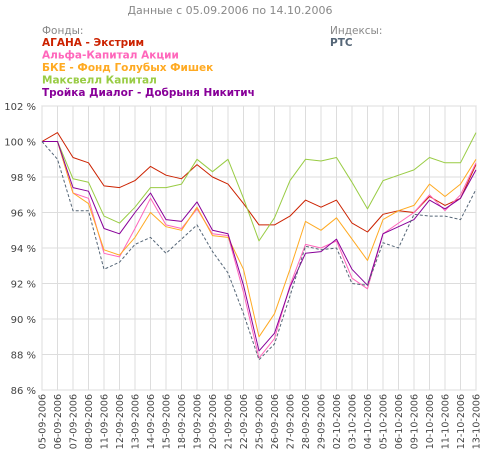 The image size is (490, 457). Describe the element at coordinates (23, 249) in the screenshot. I see `y-tick-label: 94 %` at that location.